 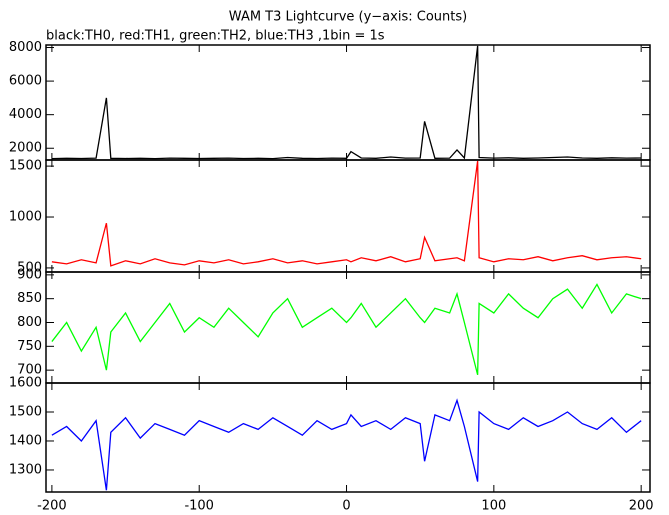 What do you see at coordinates (29, 370) in the screenshot?
I see `y-tick-label: 700` at bounding box center [29, 370].